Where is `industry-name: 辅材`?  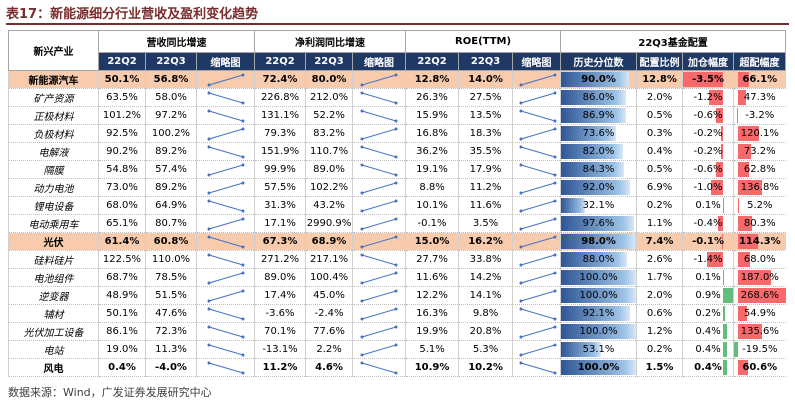 industry-name: 辅材 is located at coordinates (53, 313).